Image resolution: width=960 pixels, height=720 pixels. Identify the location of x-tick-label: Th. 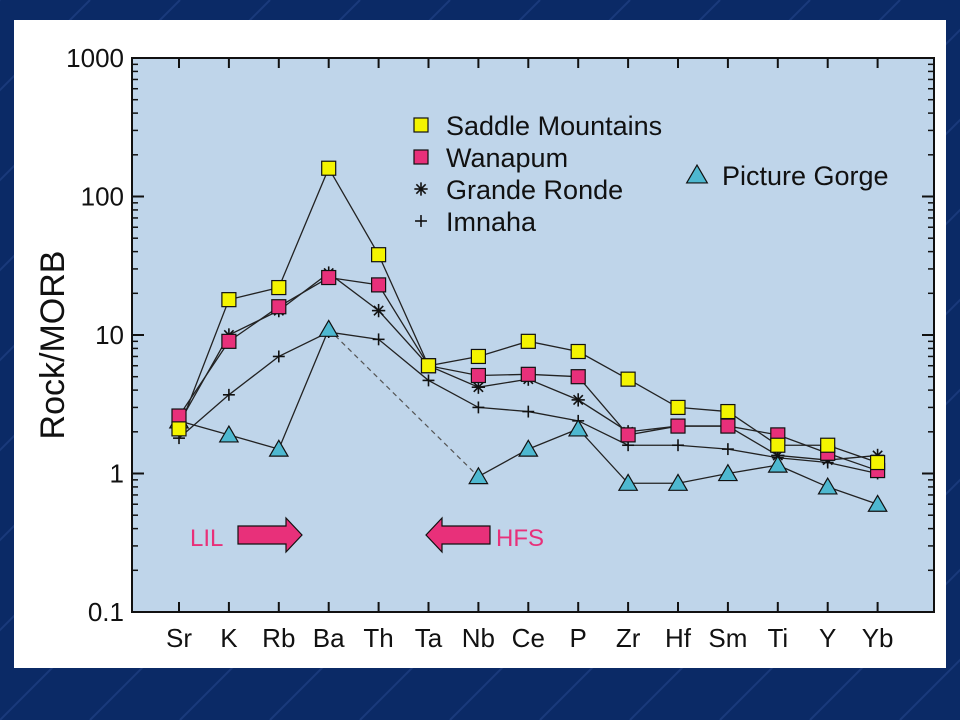
(378, 638).